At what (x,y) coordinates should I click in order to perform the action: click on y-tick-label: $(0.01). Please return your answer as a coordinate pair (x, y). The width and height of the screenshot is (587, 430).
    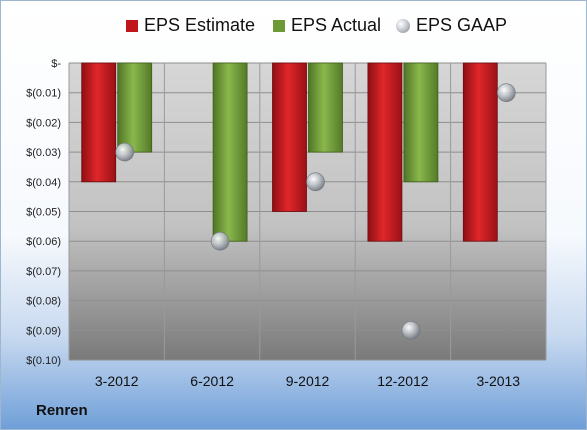
    Looking at the image, I should click on (43, 94).